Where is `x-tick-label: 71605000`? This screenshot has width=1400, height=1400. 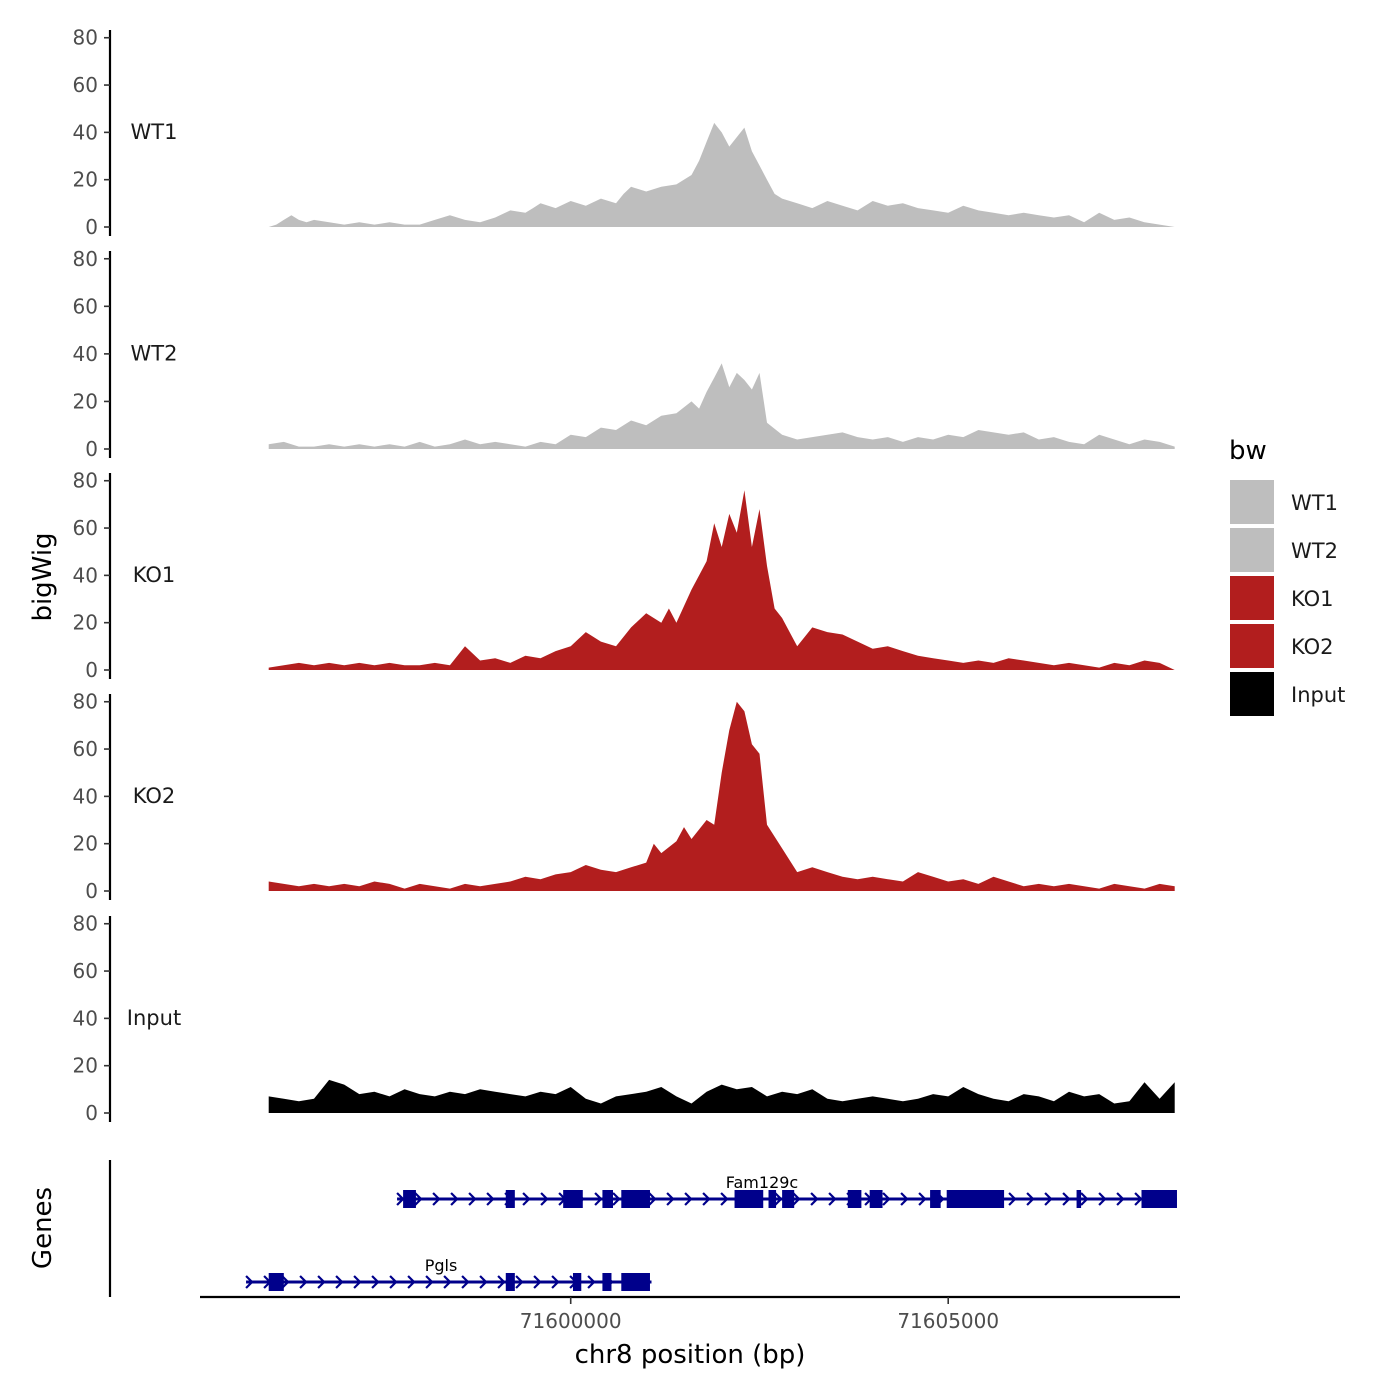
x-tick-label: 71605000 is located at coordinates (948, 1321).